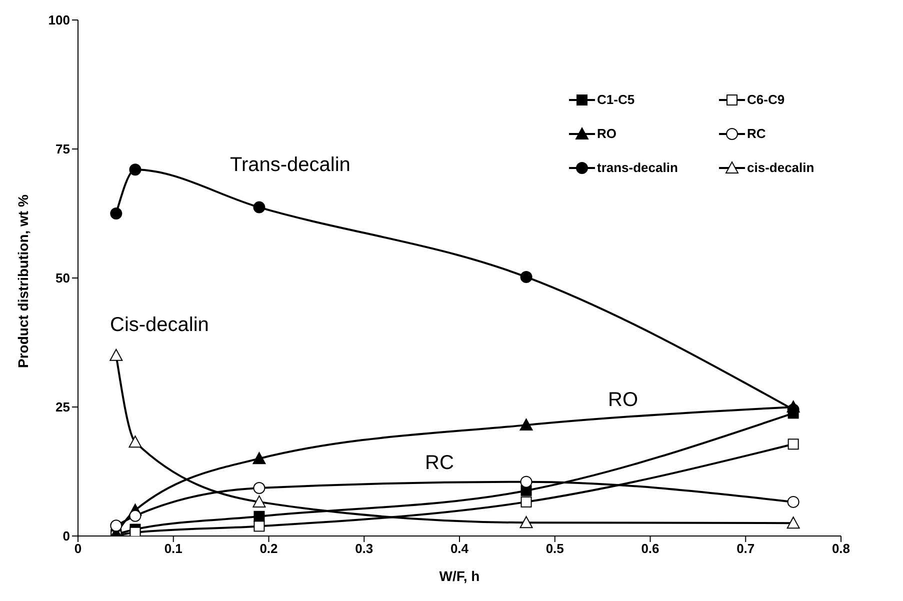  Describe the element at coordinates (290, 165) in the screenshot. I see `annotation: Trans-decalin` at that location.